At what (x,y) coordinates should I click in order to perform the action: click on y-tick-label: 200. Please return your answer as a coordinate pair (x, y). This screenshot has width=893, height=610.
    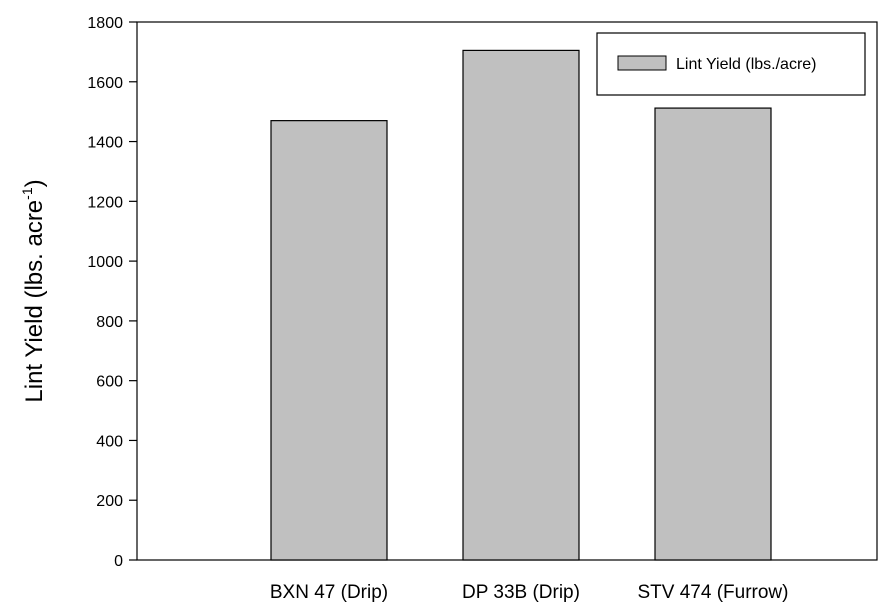
    Looking at the image, I should click on (109, 501).